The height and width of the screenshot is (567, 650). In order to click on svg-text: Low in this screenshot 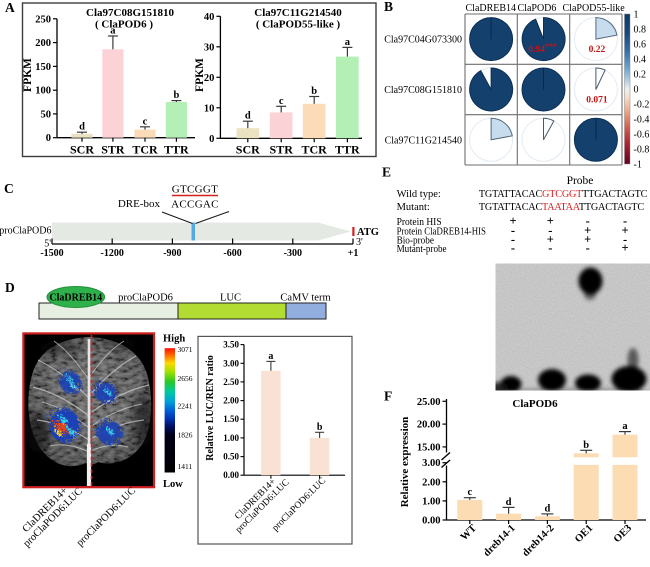, I will do `click(173, 484)`.